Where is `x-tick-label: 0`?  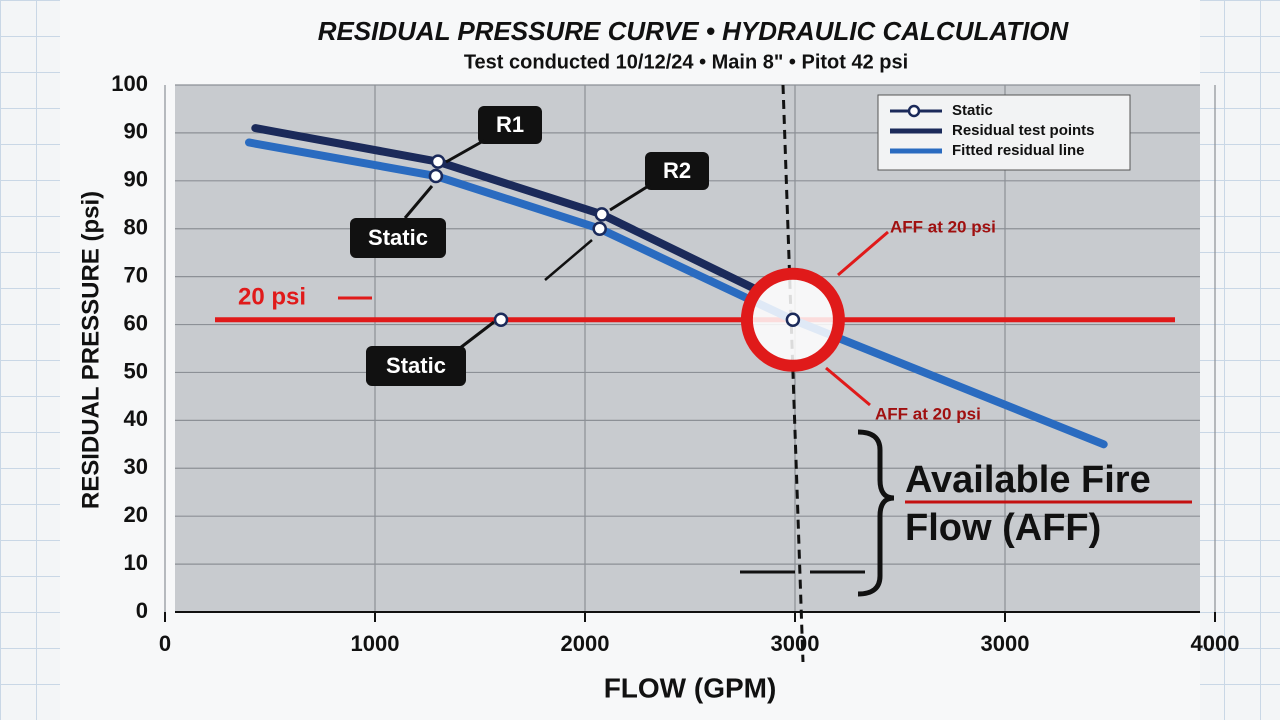 x-tick-label: 0 is located at coordinates (165, 643).